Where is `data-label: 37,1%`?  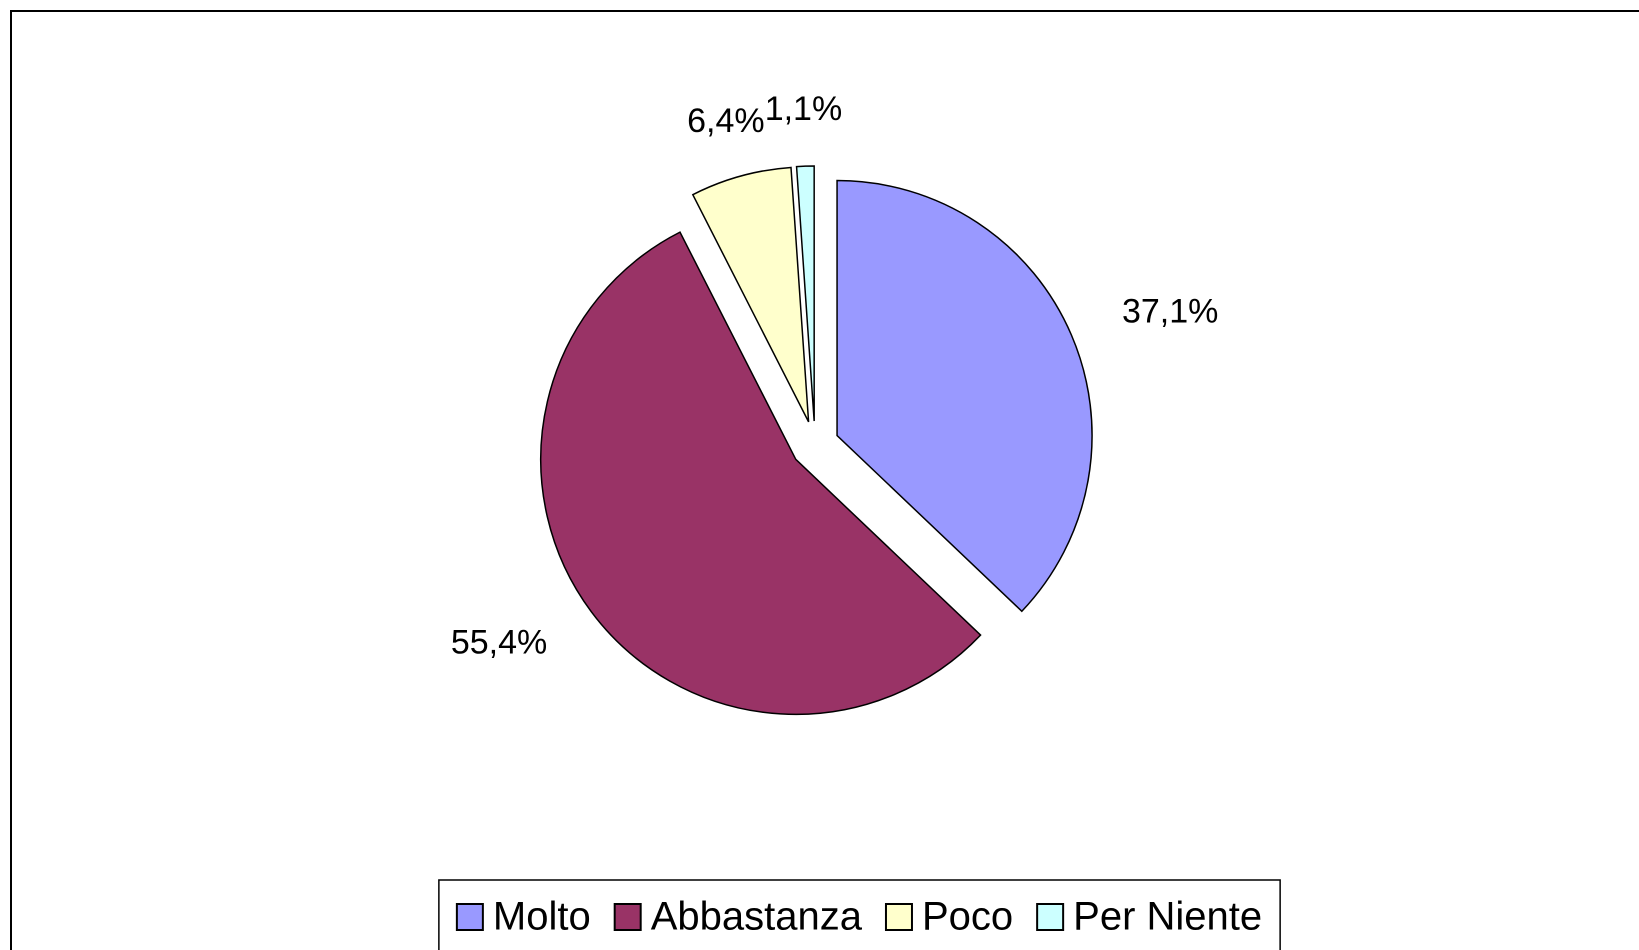
data-label: 37,1% is located at coordinates (1170, 311).